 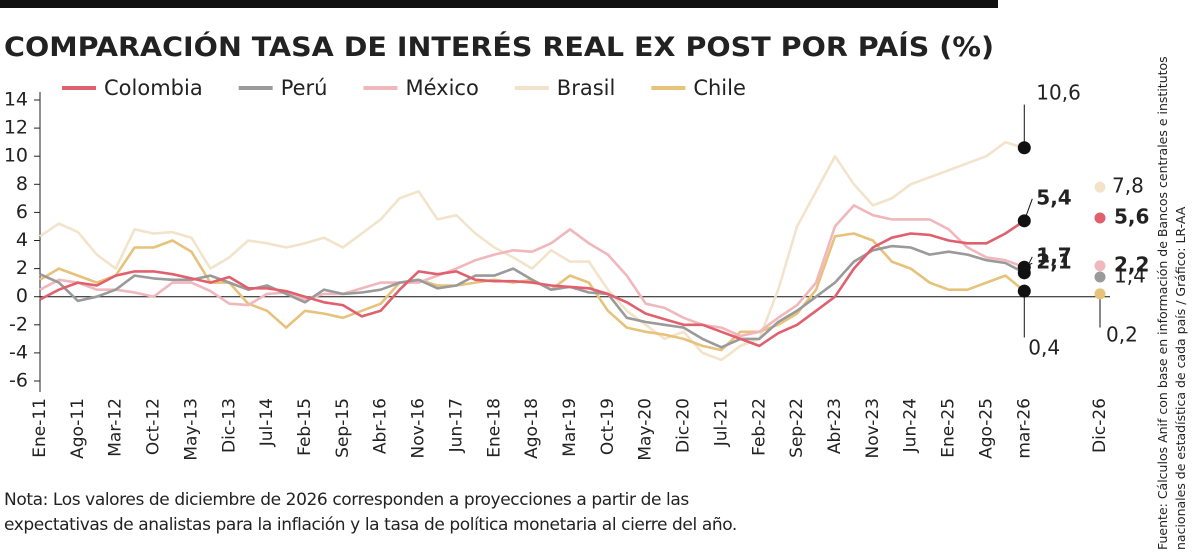 I want to click on legend-label: Colombia, so click(x=153, y=88).